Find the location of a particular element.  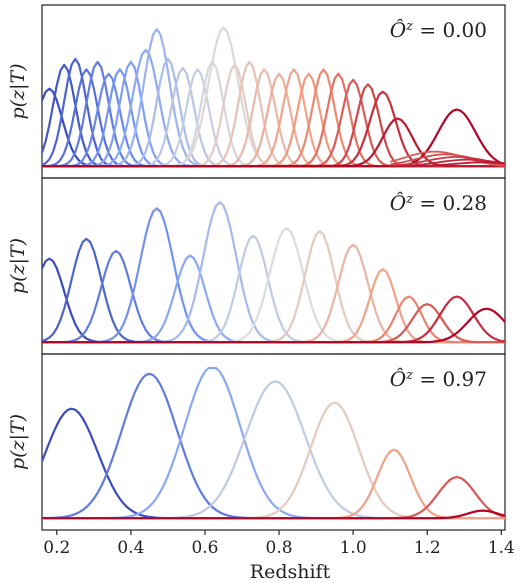

x-axis-label: Redshift is located at coordinates (290, 572).